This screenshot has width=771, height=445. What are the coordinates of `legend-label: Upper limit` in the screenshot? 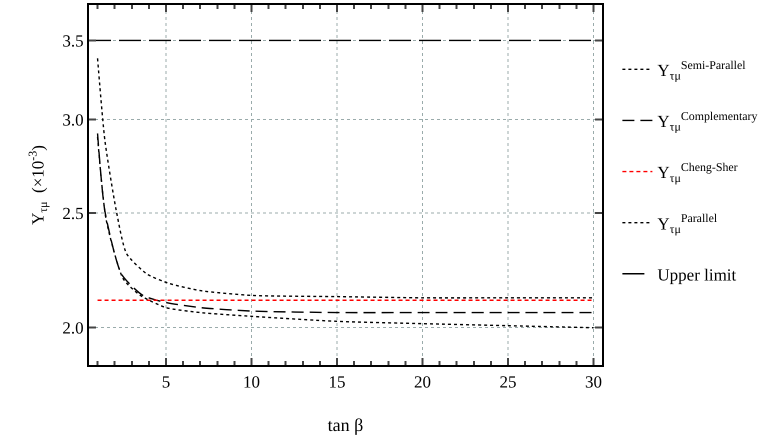 It's located at (697, 274).